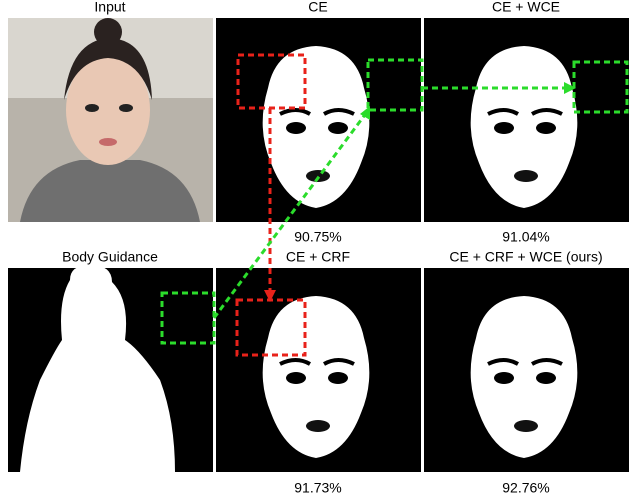 Image resolution: width=634 pixels, height=501 pixels. What do you see at coordinates (525, 237) in the screenshot?
I see `panel-score: 91.04%` at bounding box center [525, 237].